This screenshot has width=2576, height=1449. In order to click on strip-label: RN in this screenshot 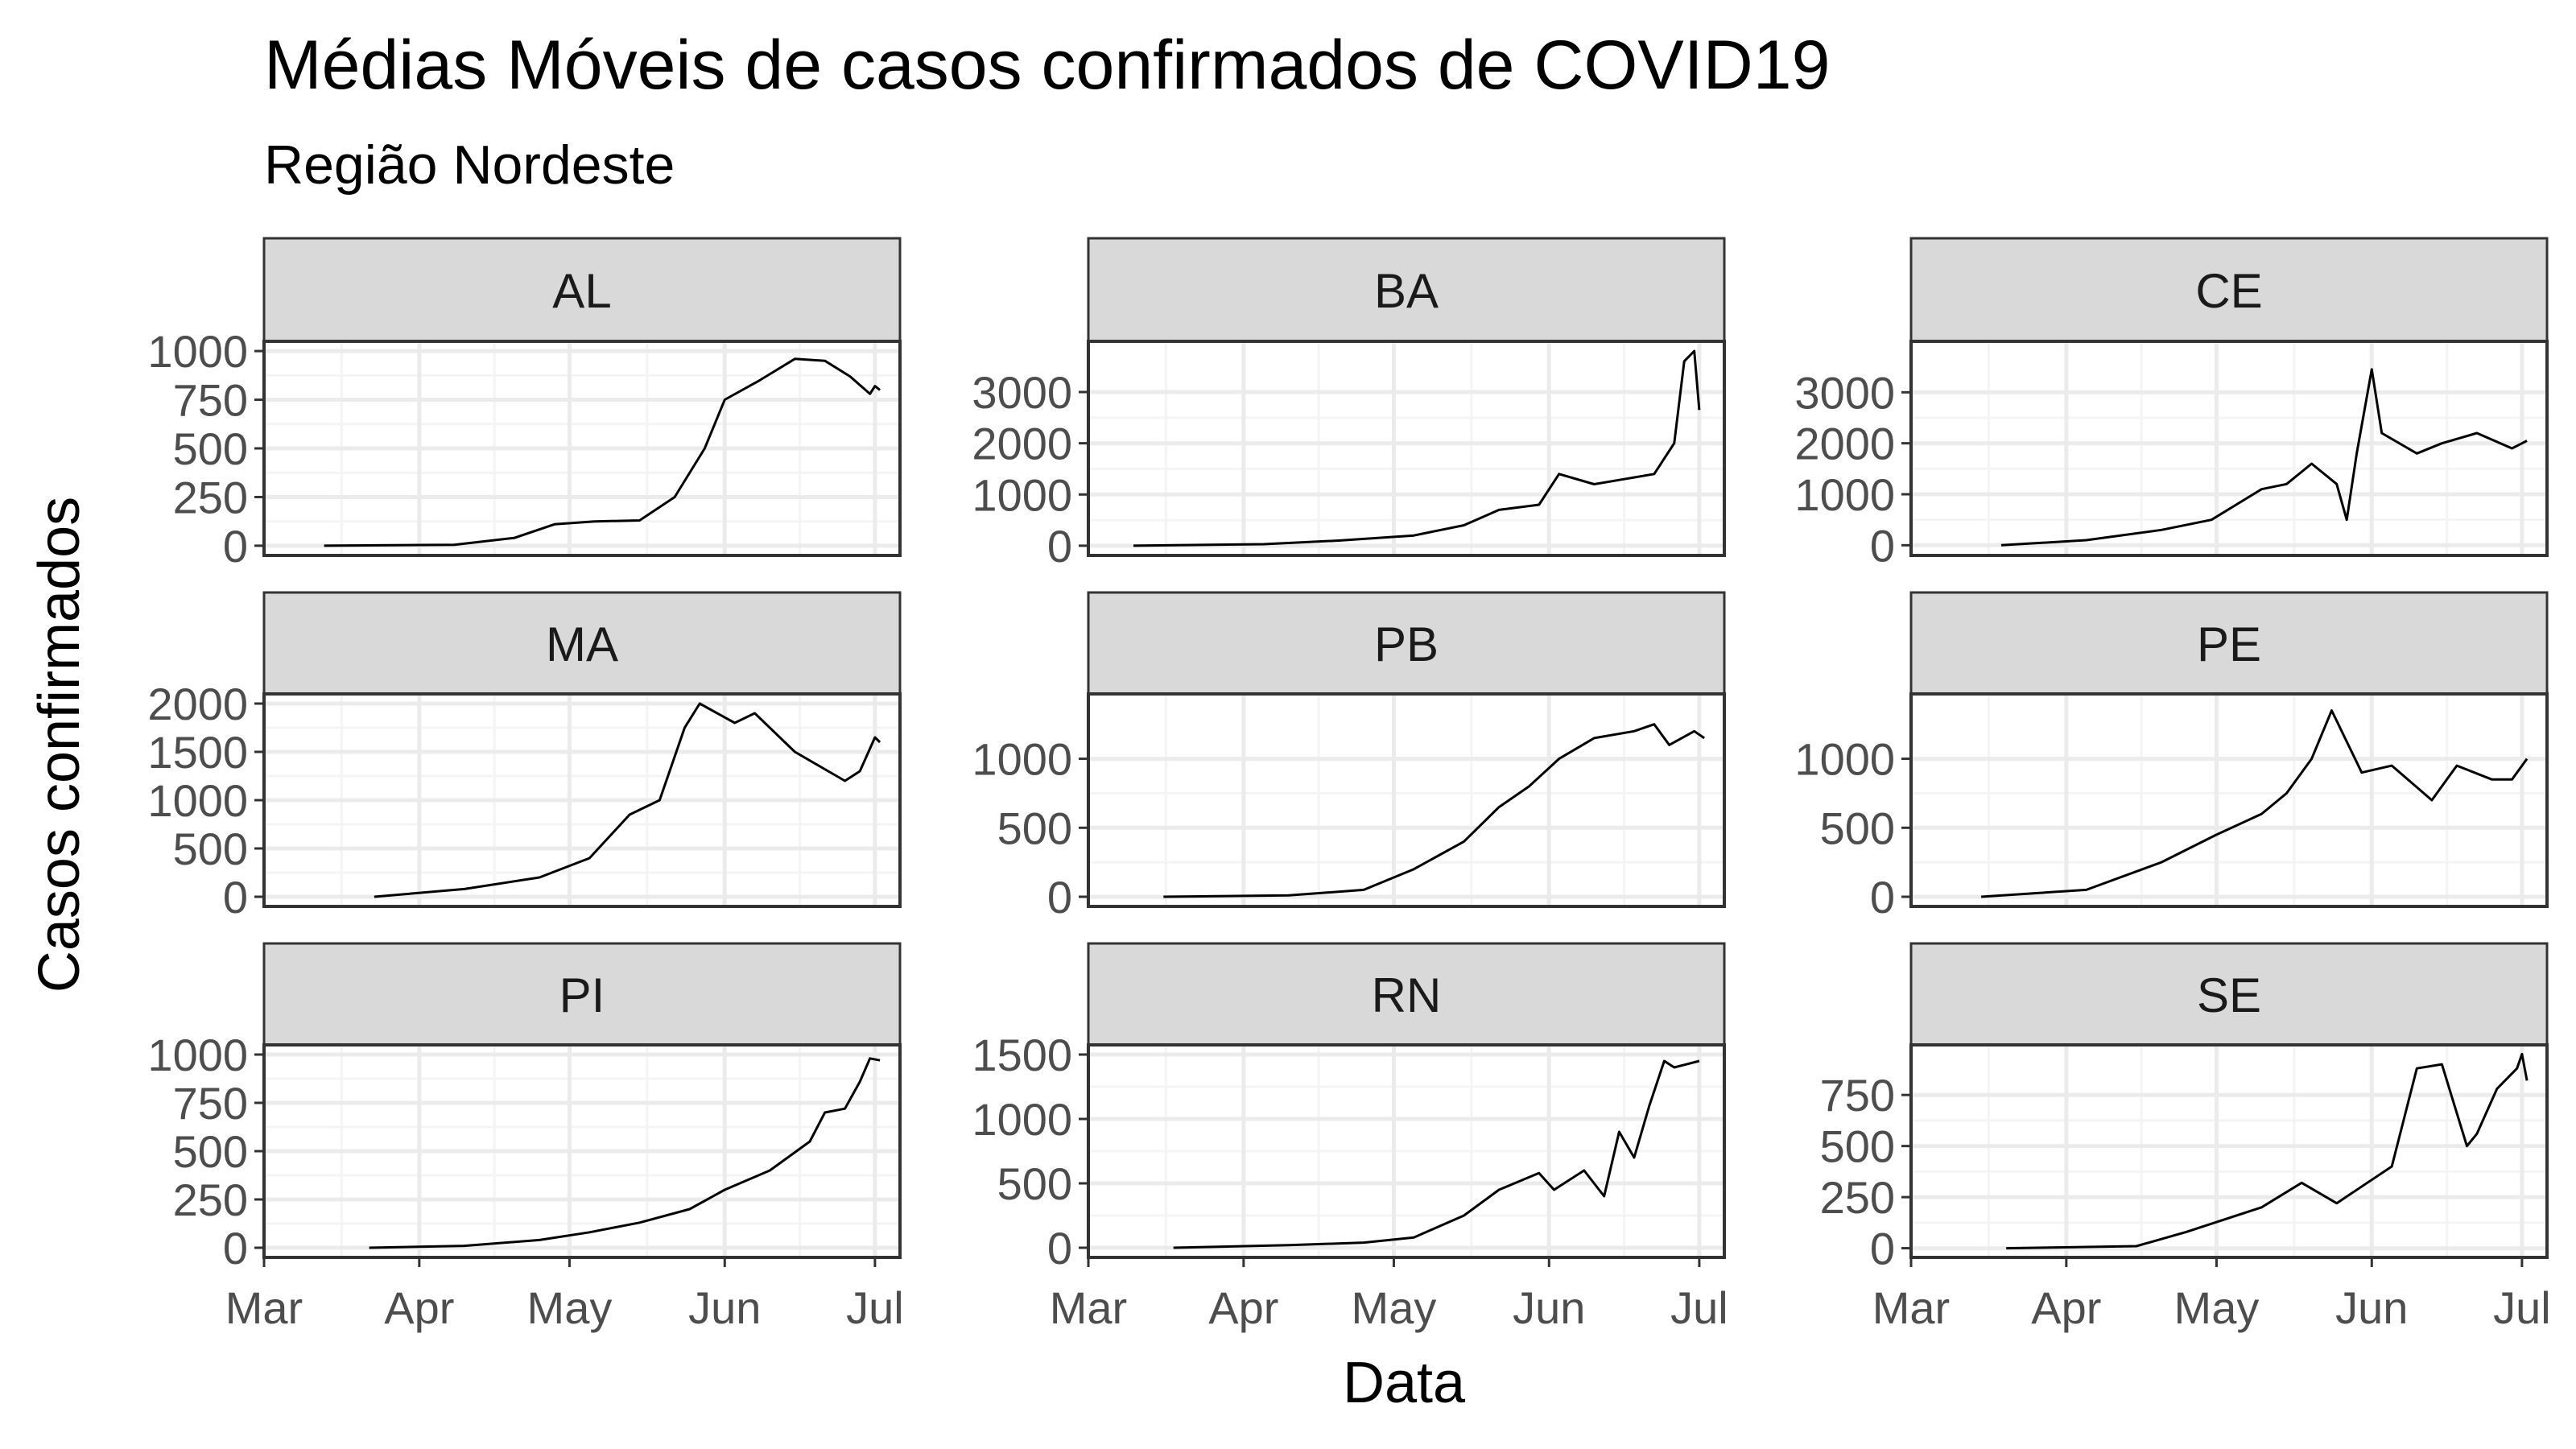, I will do `click(1407, 995)`.